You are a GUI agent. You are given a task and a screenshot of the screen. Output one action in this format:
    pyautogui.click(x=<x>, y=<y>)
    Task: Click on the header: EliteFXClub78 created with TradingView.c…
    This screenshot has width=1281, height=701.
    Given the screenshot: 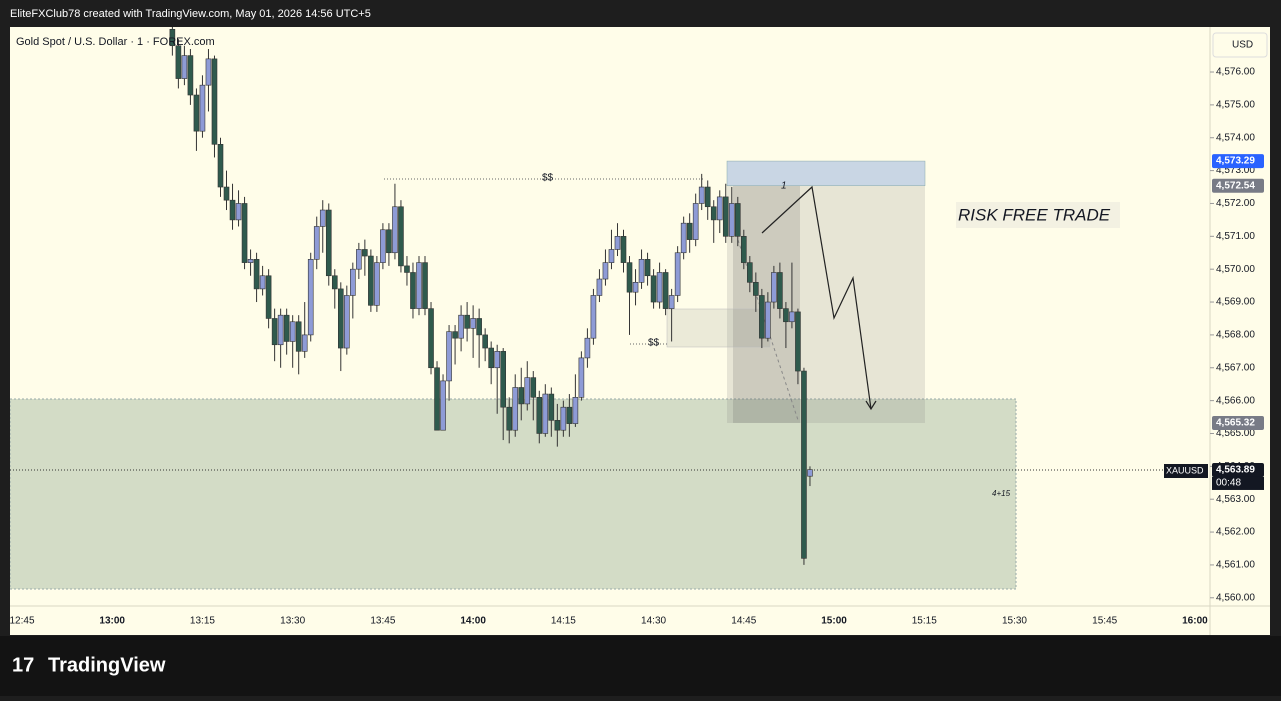 What is the action you would take?
    pyautogui.click(x=190, y=14)
    